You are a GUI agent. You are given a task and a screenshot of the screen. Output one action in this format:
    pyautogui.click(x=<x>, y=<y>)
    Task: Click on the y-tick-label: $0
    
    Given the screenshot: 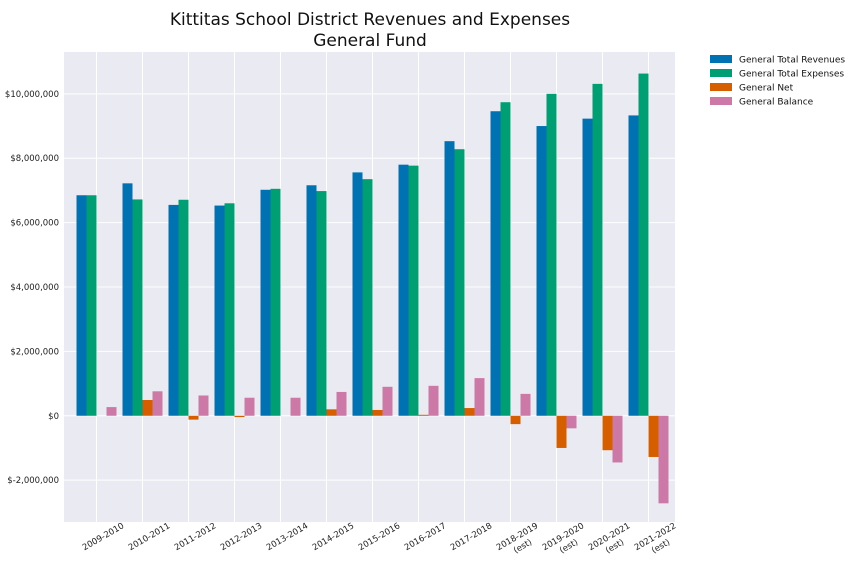 What is the action you would take?
    pyautogui.click(x=53, y=417)
    